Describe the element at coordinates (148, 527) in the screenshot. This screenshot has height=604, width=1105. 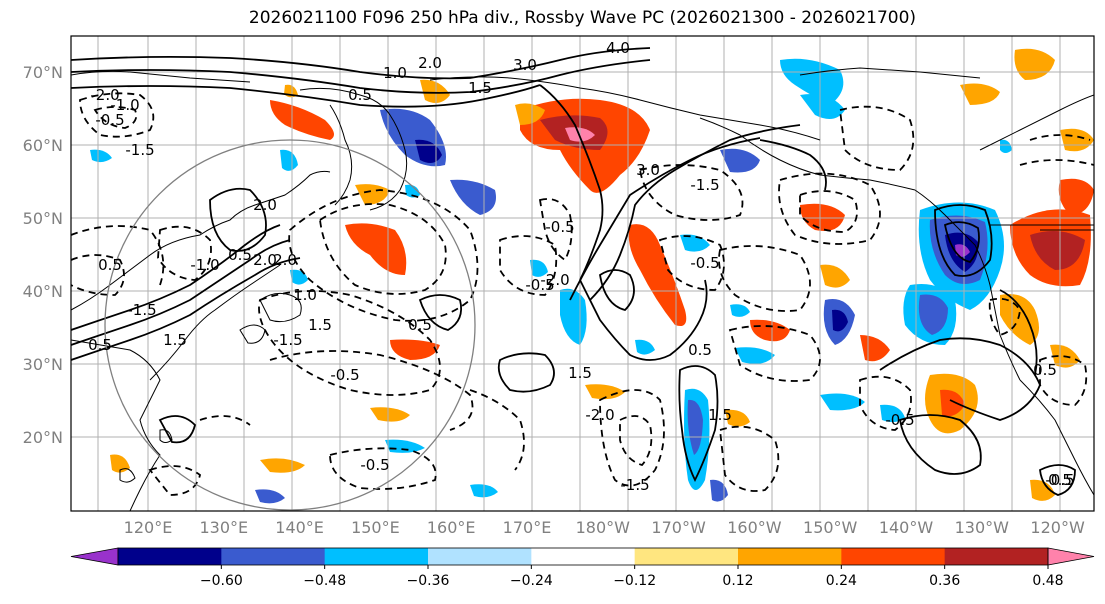
I see `lon-label: 120°E` at that location.